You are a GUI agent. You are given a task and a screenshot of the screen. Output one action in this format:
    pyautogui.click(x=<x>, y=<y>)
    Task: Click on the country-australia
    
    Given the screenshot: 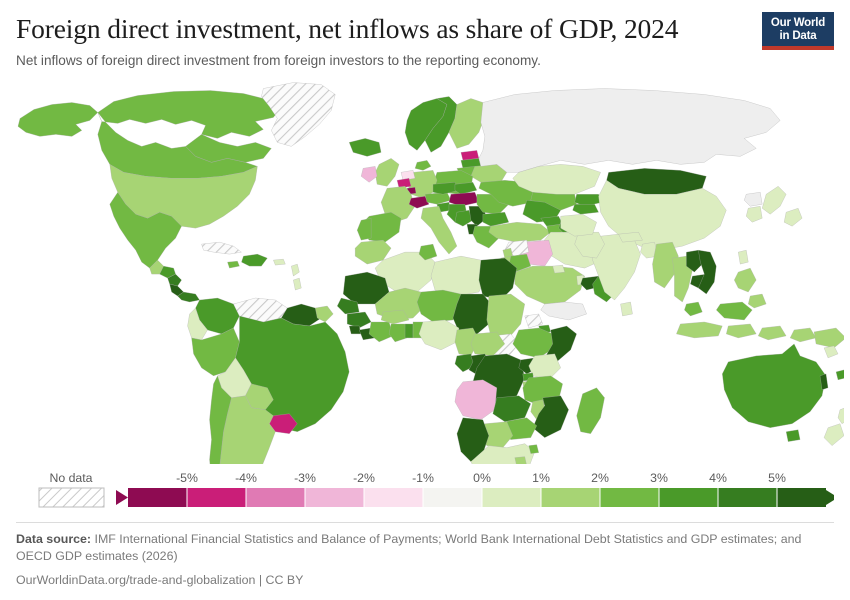 What is the action you would take?
    pyautogui.click(x=774, y=386)
    